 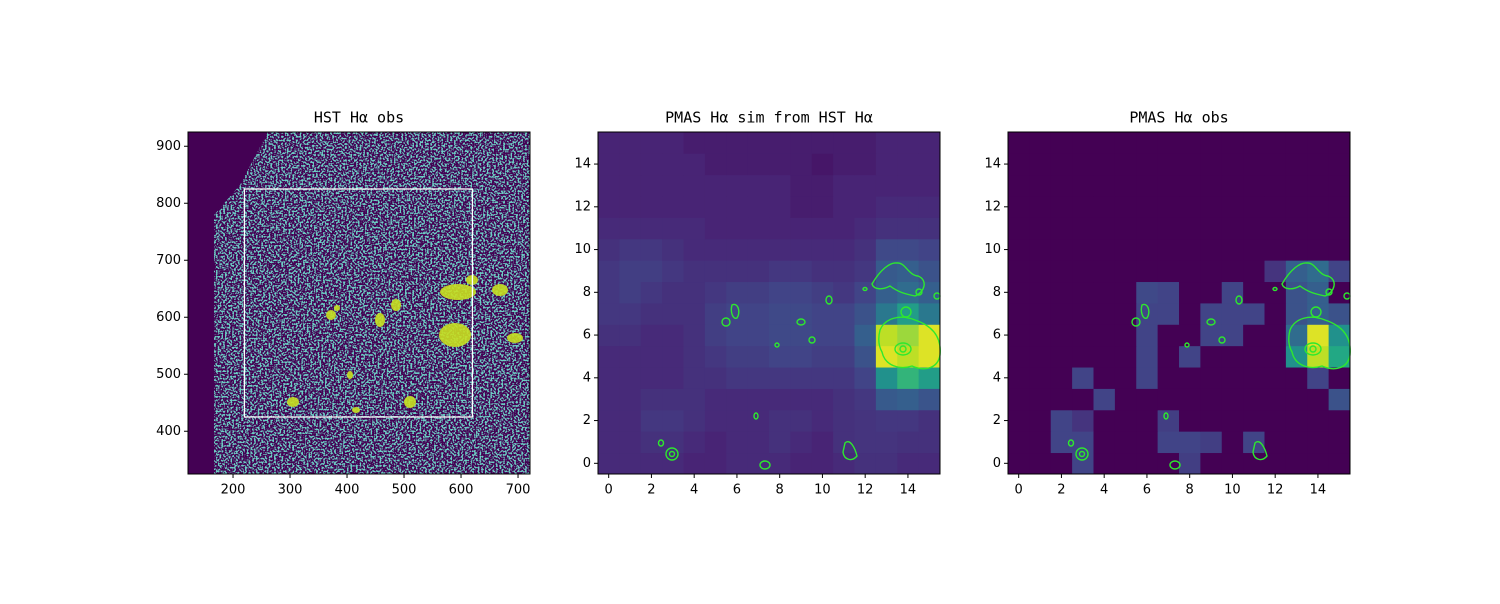 What do you see at coordinates (582, 164) in the screenshot?
I see `y-tick-label: 14` at bounding box center [582, 164].